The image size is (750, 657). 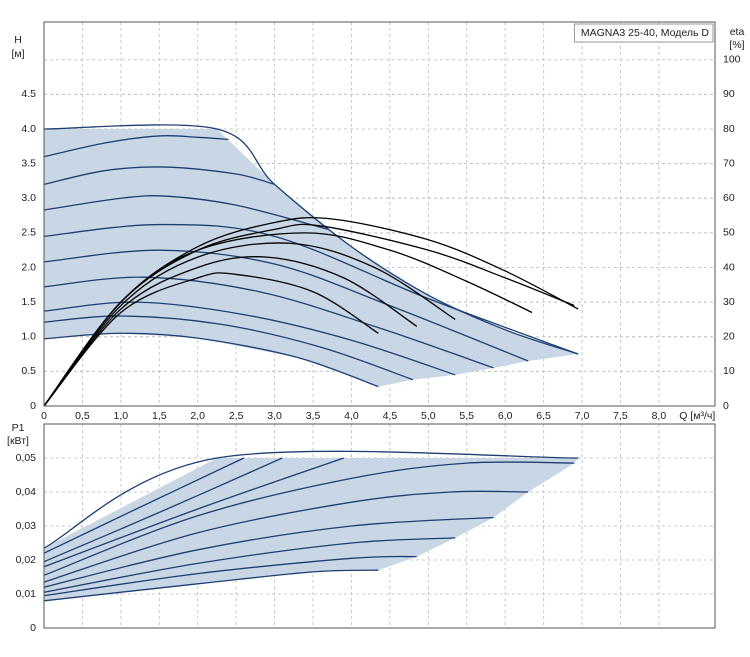 What do you see at coordinates (26, 526) in the screenshot?
I see `y-tick-label: 0,03` at bounding box center [26, 526].